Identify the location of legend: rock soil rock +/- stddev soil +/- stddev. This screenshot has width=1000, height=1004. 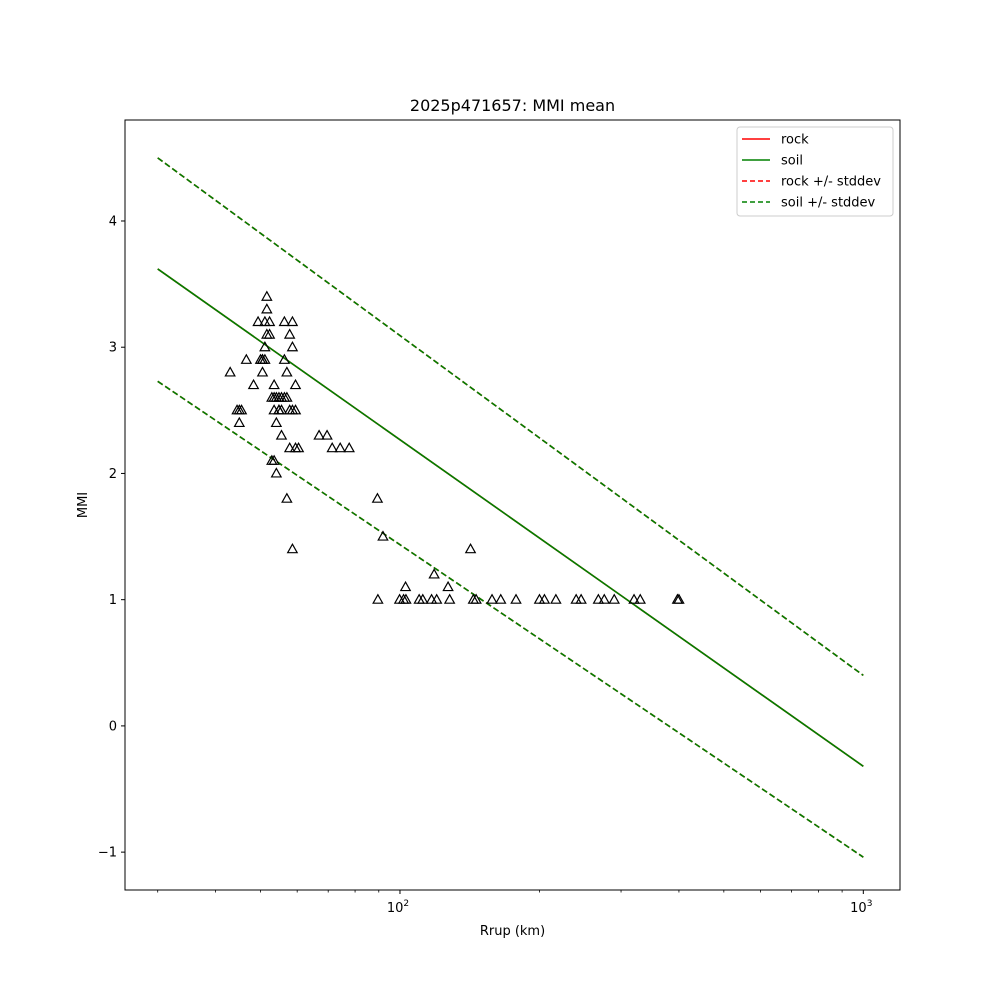
(815, 171).